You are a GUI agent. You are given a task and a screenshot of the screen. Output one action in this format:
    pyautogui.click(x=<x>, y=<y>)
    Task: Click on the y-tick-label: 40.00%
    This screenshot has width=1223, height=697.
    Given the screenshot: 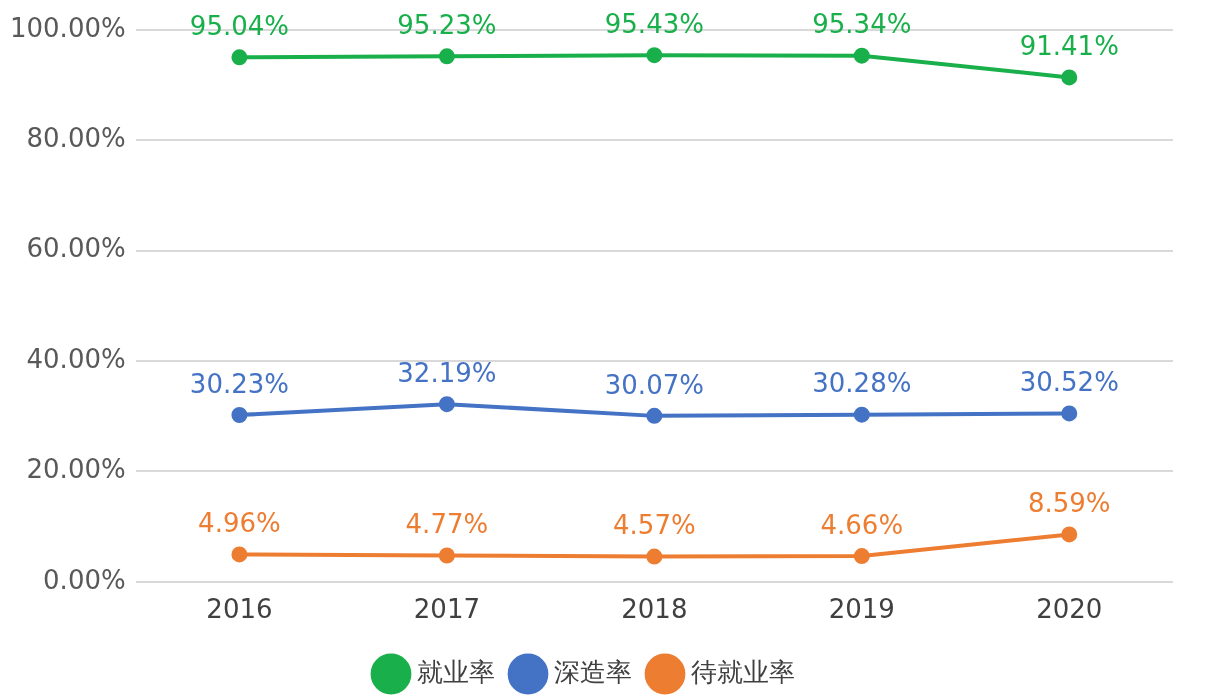 What is the action you would take?
    pyautogui.click(x=76, y=358)
    